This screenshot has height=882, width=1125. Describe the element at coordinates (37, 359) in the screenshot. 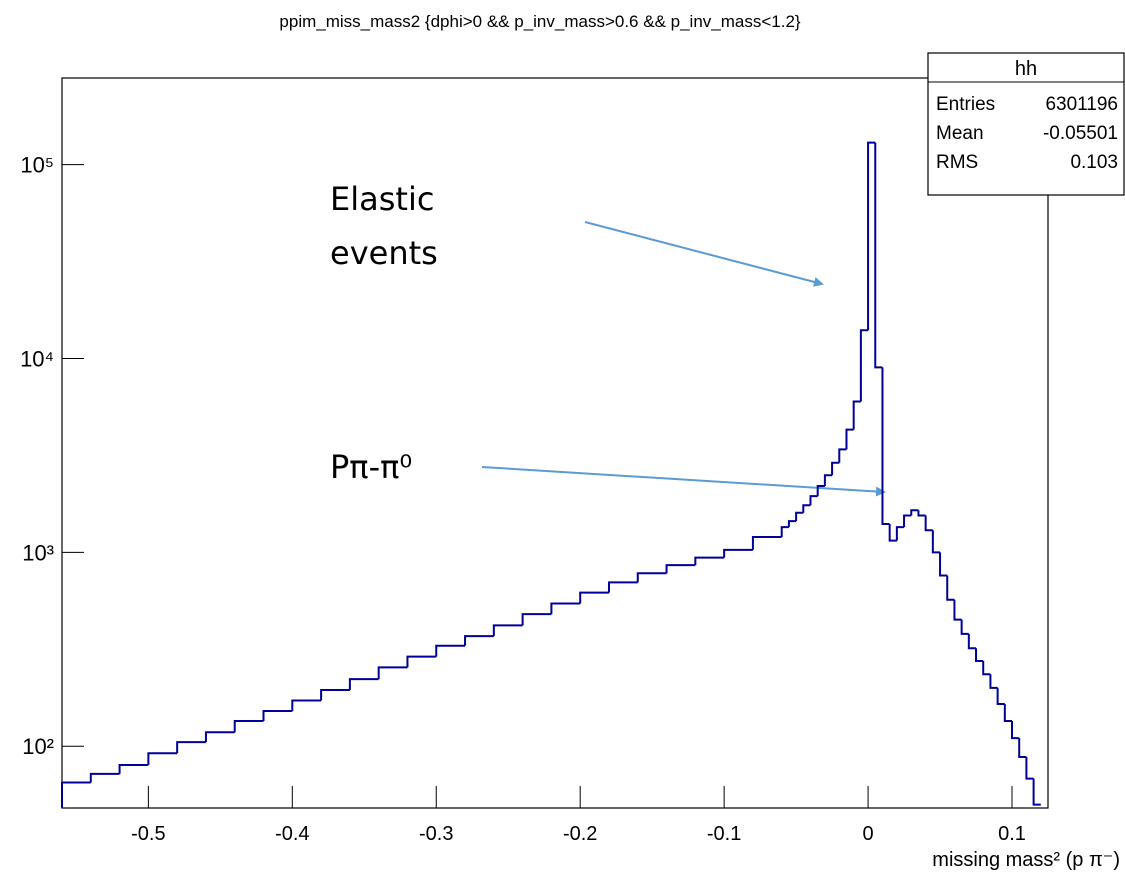

I see `y-tick-label: 10⁴` at that location.